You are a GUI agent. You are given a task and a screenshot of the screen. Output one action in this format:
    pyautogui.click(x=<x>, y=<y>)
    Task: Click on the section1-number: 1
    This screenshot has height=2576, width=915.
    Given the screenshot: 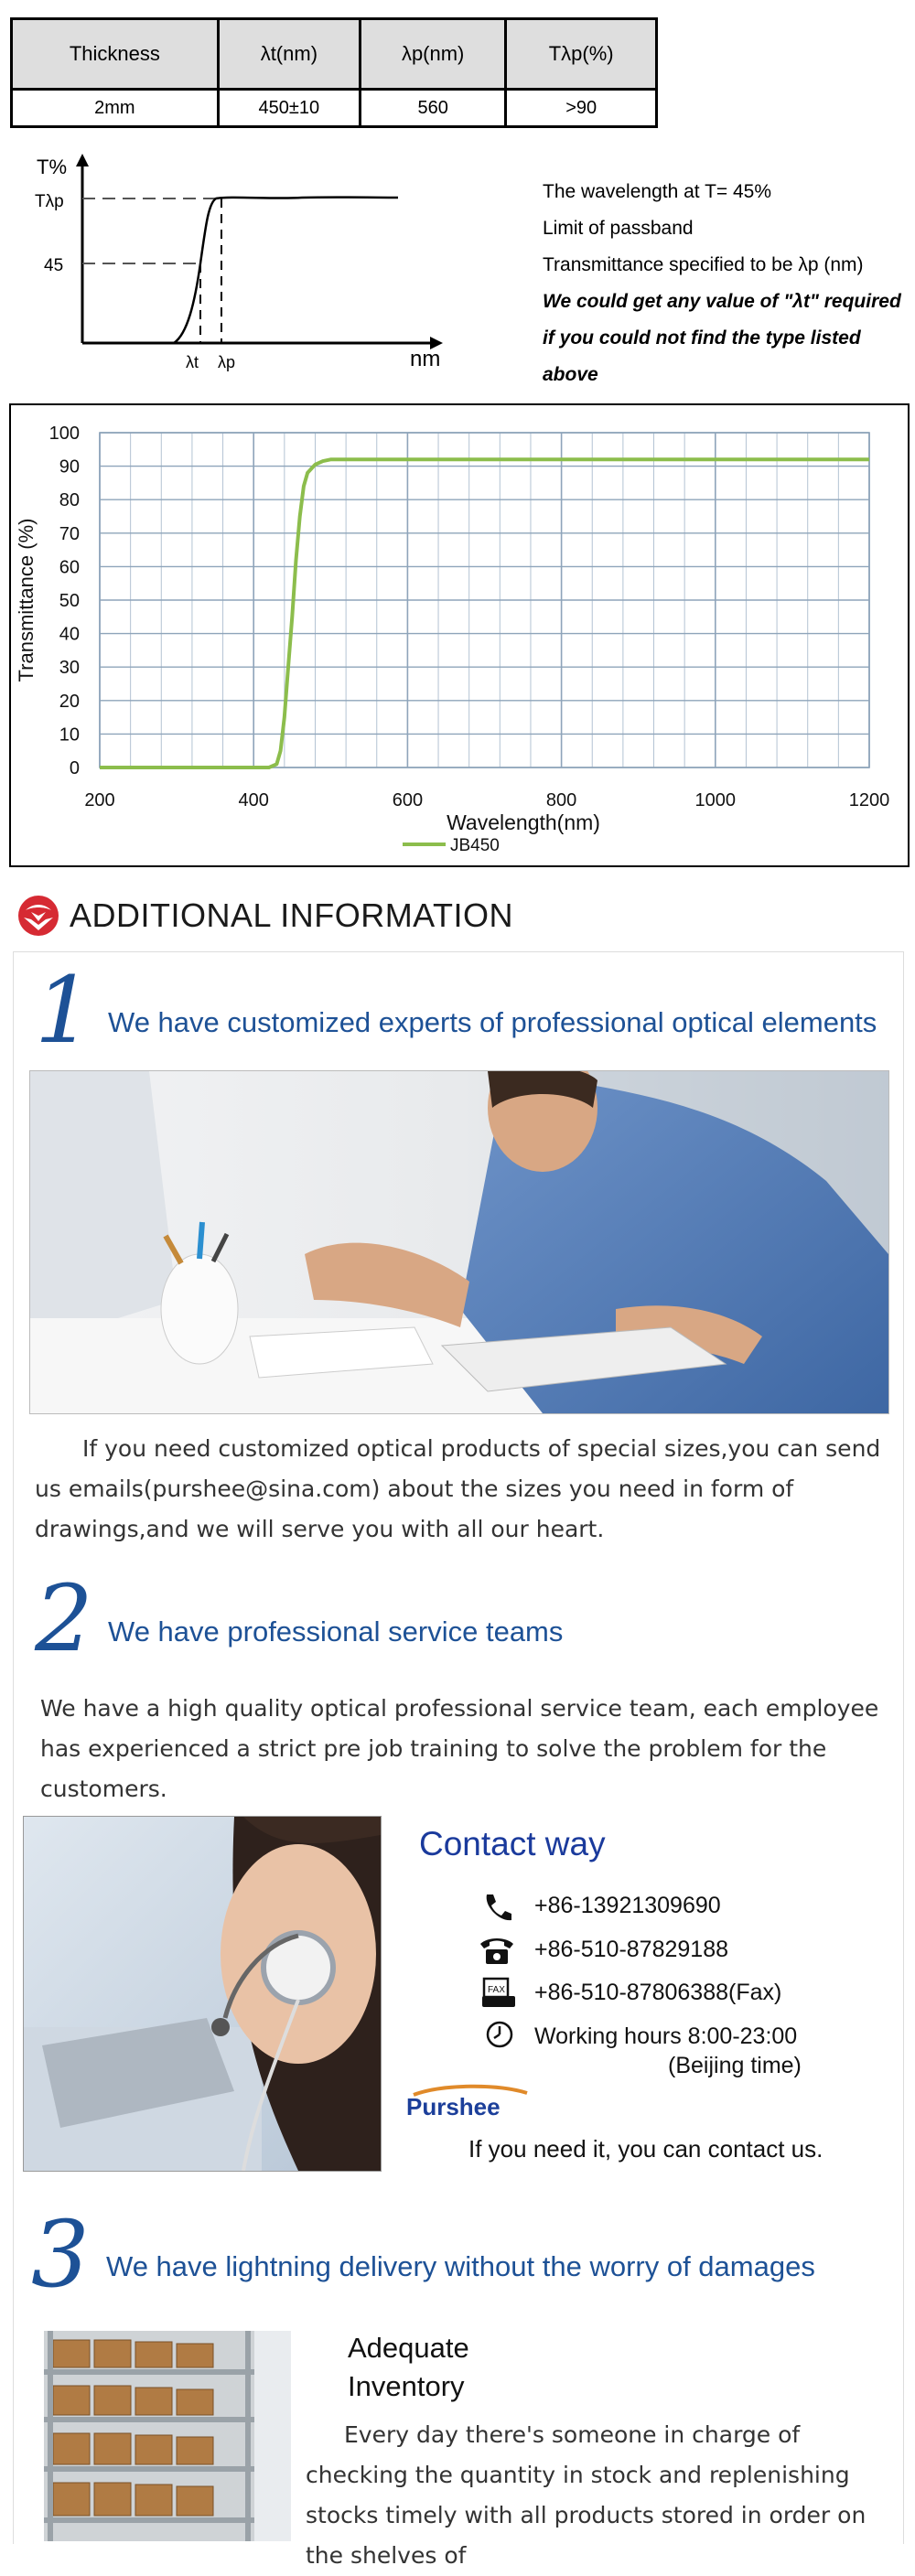 What is the action you would take?
    pyautogui.click(x=64, y=1011)
    